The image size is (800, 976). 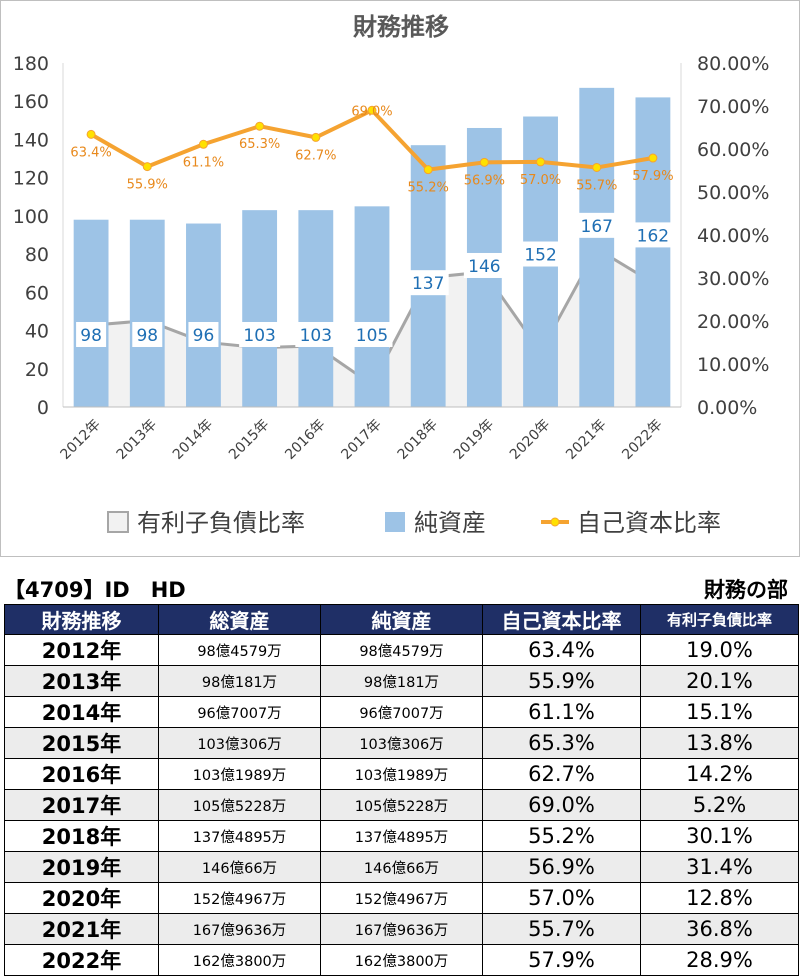 What do you see at coordinates (561, 712) in the screenshot?
I see `cell-equity-ratio: 61.1%` at bounding box center [561, 712].